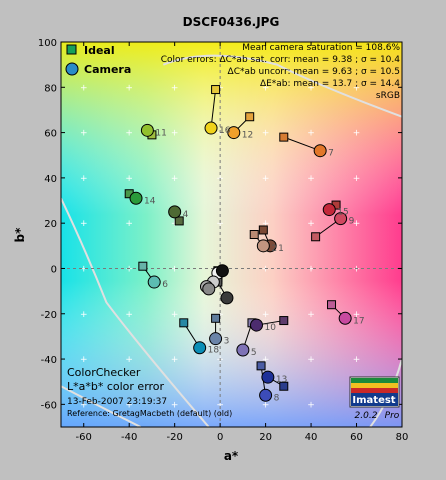  What do you see at coordinates (330, 84) in the screenshot?
I see `stat-delta-e: ΔE*ab: mean = 13.7 ; σ = 14.4` at bounding box center [330, 84].